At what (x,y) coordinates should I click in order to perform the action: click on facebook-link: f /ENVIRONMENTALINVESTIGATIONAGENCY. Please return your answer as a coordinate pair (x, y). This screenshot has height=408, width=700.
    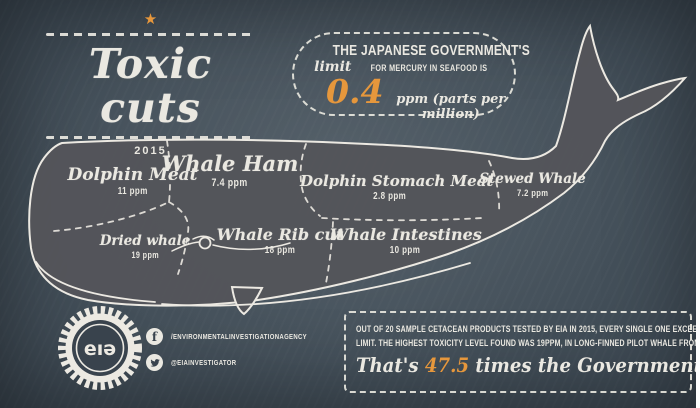
    Looking at the image, I should click on (243, 336).